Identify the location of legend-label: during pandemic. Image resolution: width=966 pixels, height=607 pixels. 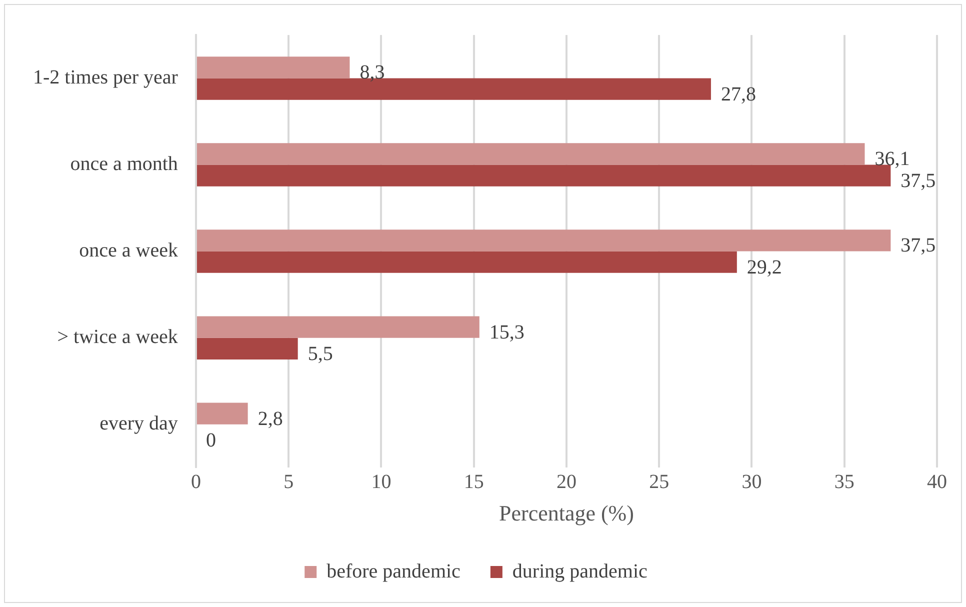
(580, 571).